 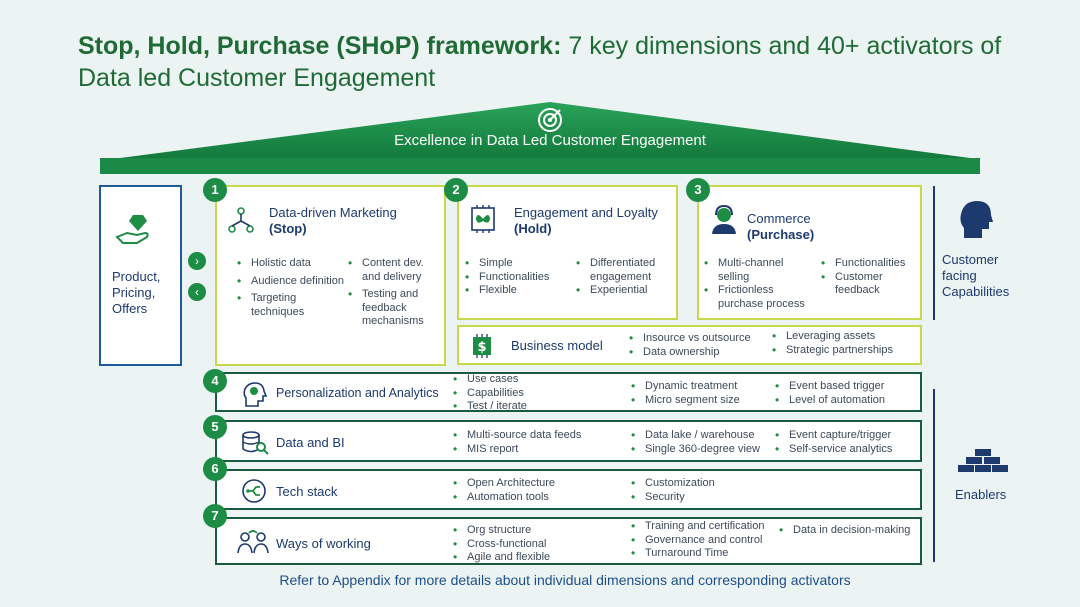 What do you see at coordinates (934, 253) in the screenshot?
I see `customer-bracket-line` at bounding box center [934, 253].